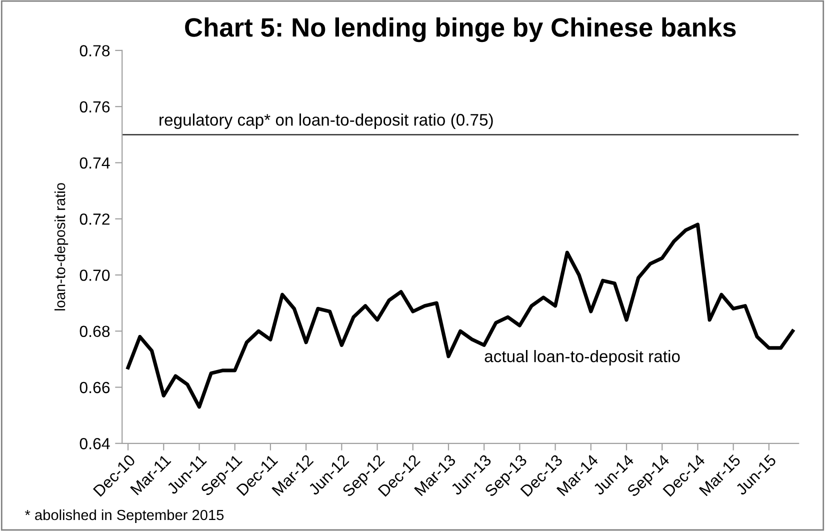  What do you see at coordinates (95, 388) in the screenshot?
I see `y-tick-label: 0.66` at bounding box center [95, 388].